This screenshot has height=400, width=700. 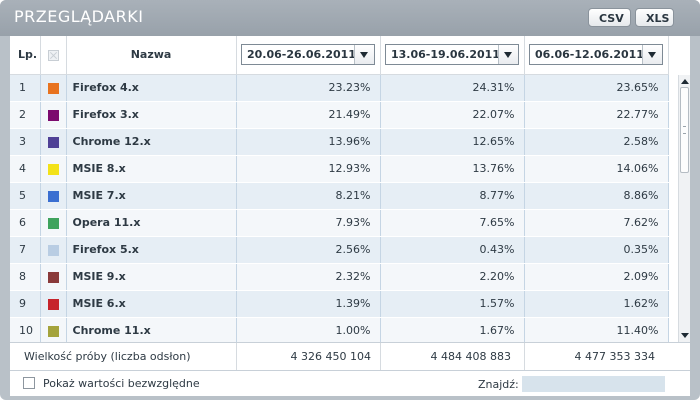 I want to click on table-row: 7 Firefox 5.x 2.56% 0.43% 0.35%, so click(x=339, y=250).